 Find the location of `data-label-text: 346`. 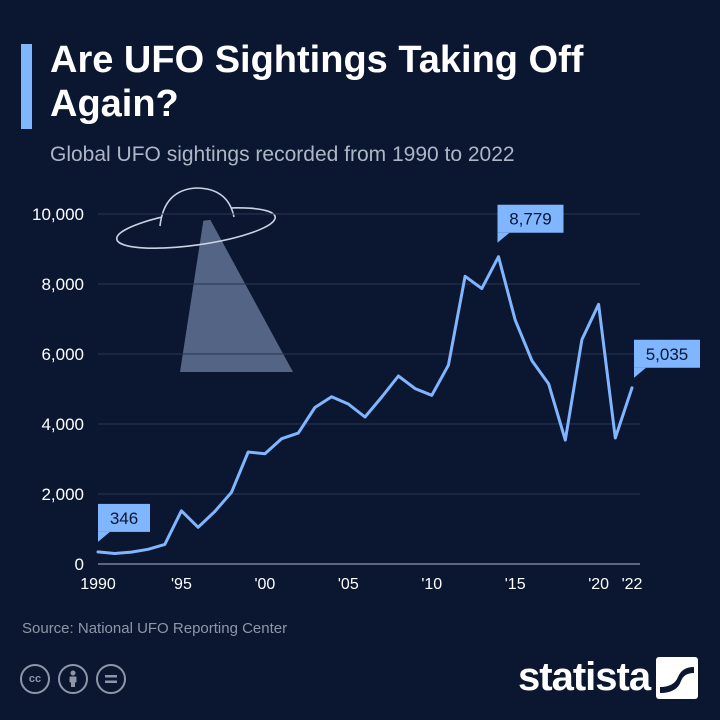

data-label-text: 346 is located at coordinates (124, 518).